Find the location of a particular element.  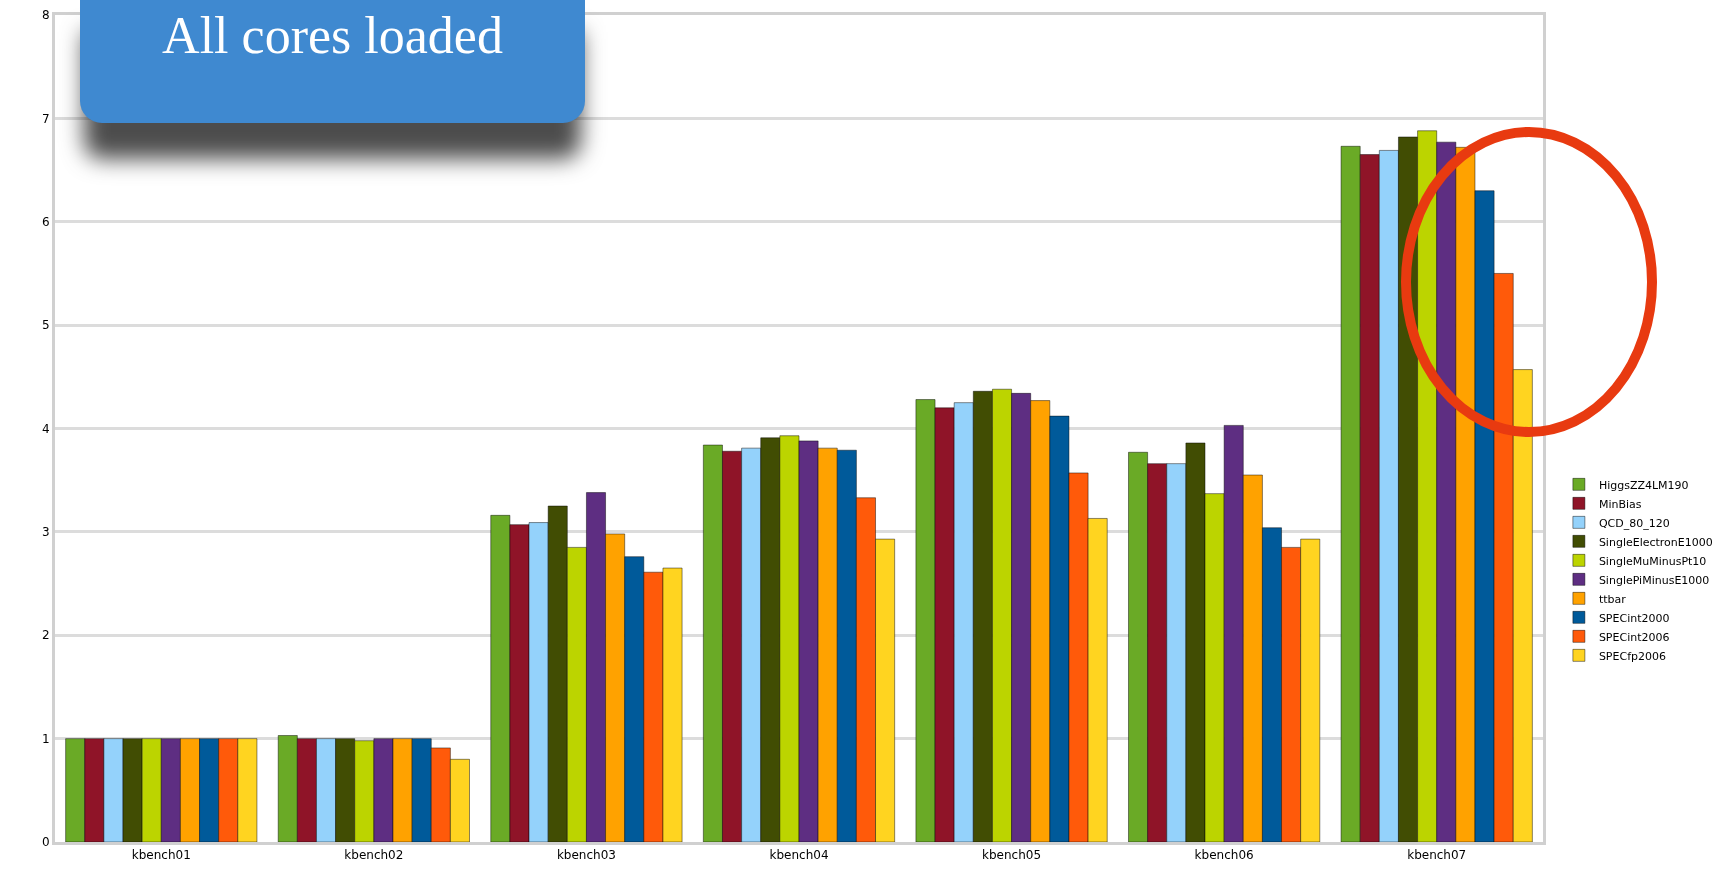

x-tick-label: kbench06 is located at coordinates (1224, 855).